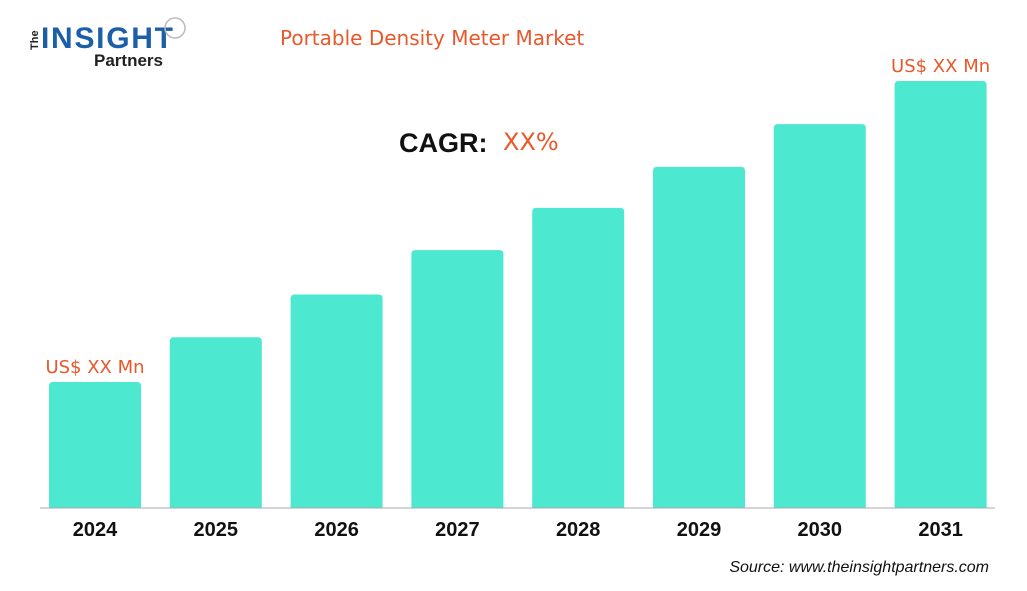 Image resolution: width=1027 pixels, height=591 pixels. I want to click on bar-2029, so click(699, 337).